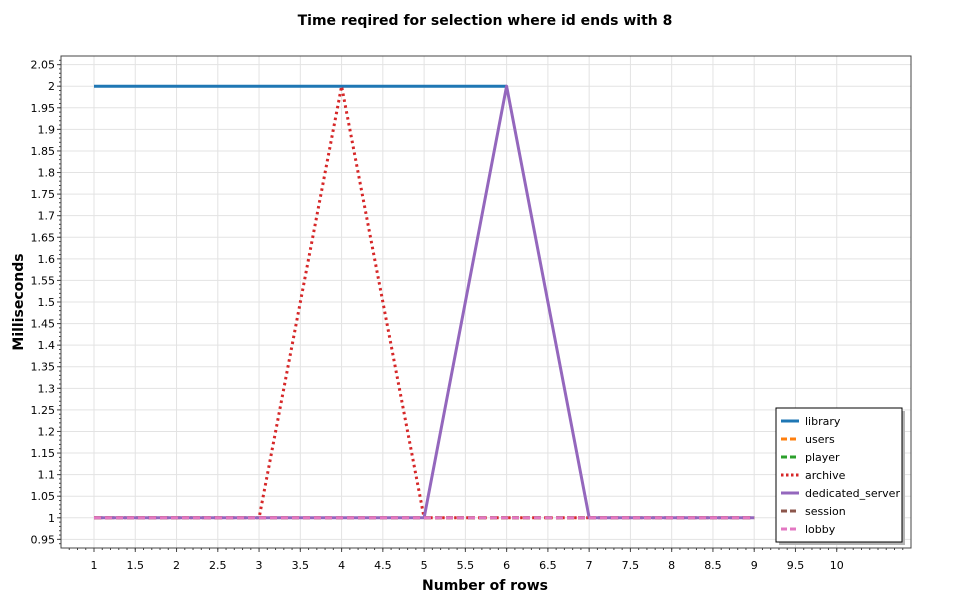 The height and width of the screenshot is (604, 960). Describe the element at coordinates (218, 565) in the screenshot. I see `x-tick-label: 2.5` at that location.